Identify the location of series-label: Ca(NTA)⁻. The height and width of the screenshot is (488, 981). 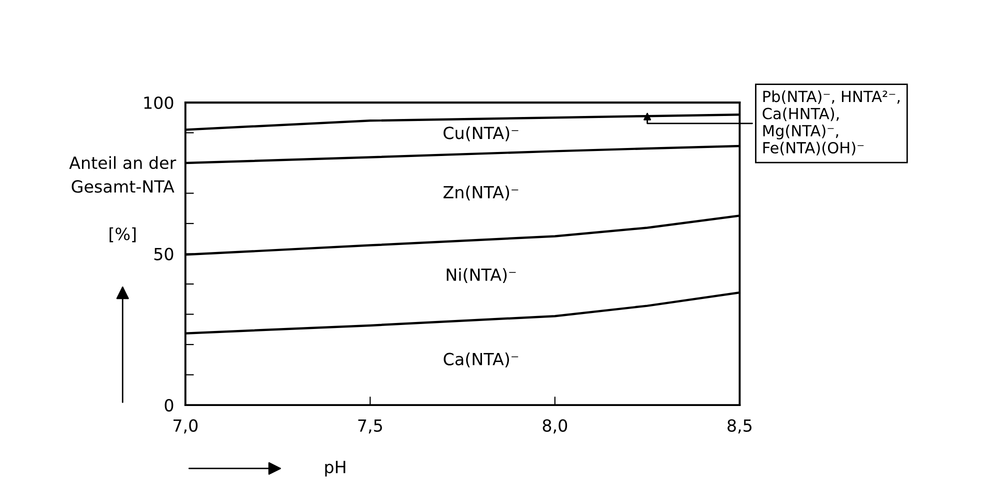
(481, 360).